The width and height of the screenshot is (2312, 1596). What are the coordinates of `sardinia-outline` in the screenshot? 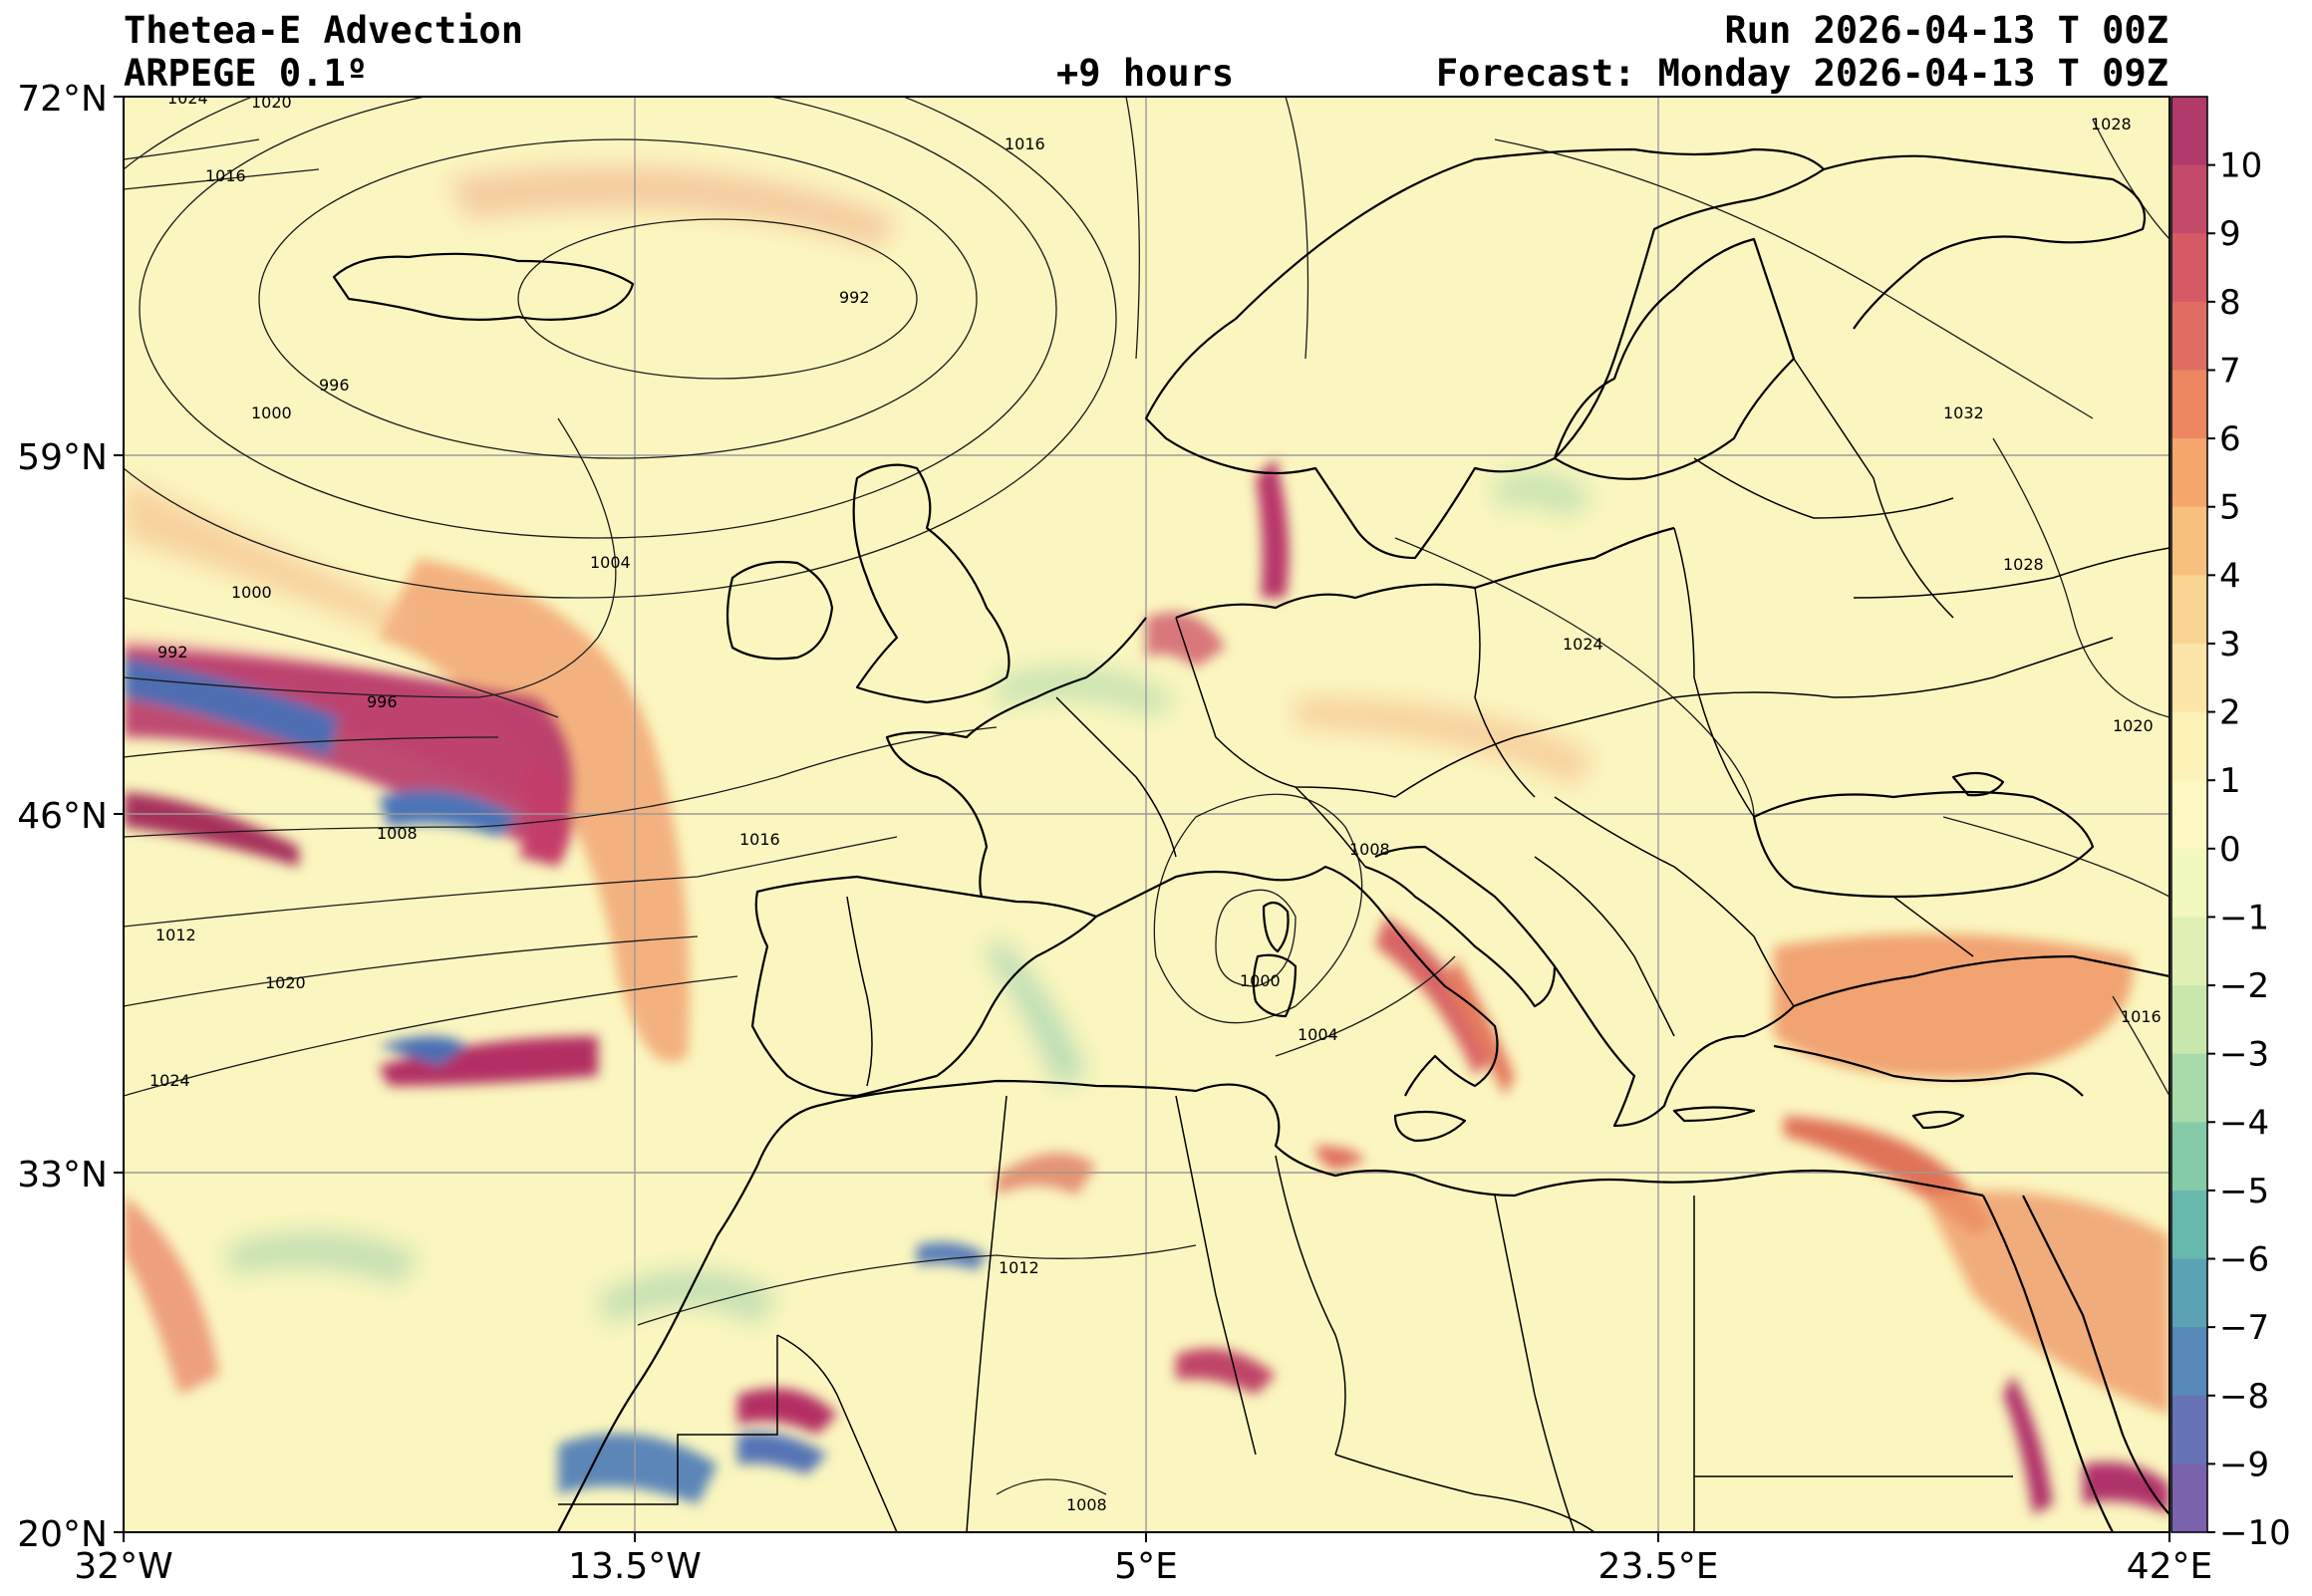 It's located at (1275, 985).